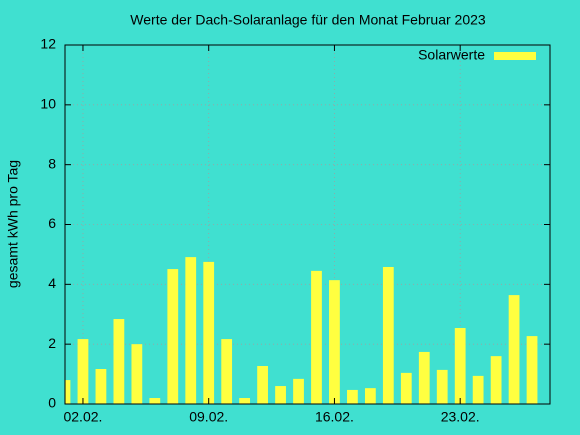  Describe the element at coordinates (334, 417) in the screenshot. I see `x-tick-label: 16.02.` at that location.